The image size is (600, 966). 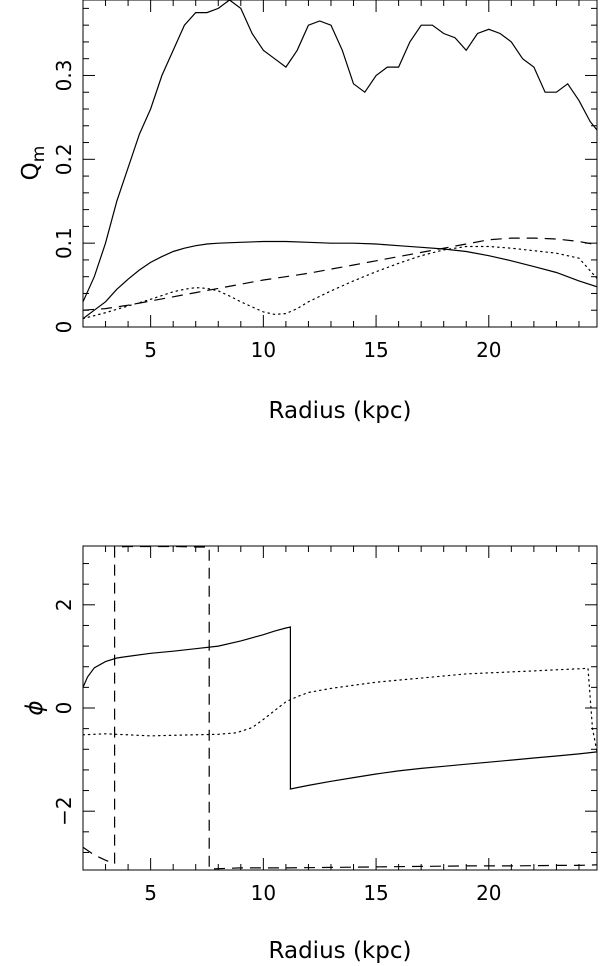 I want to click on y-axis-title-sub: m, so click(x=39, y=154).